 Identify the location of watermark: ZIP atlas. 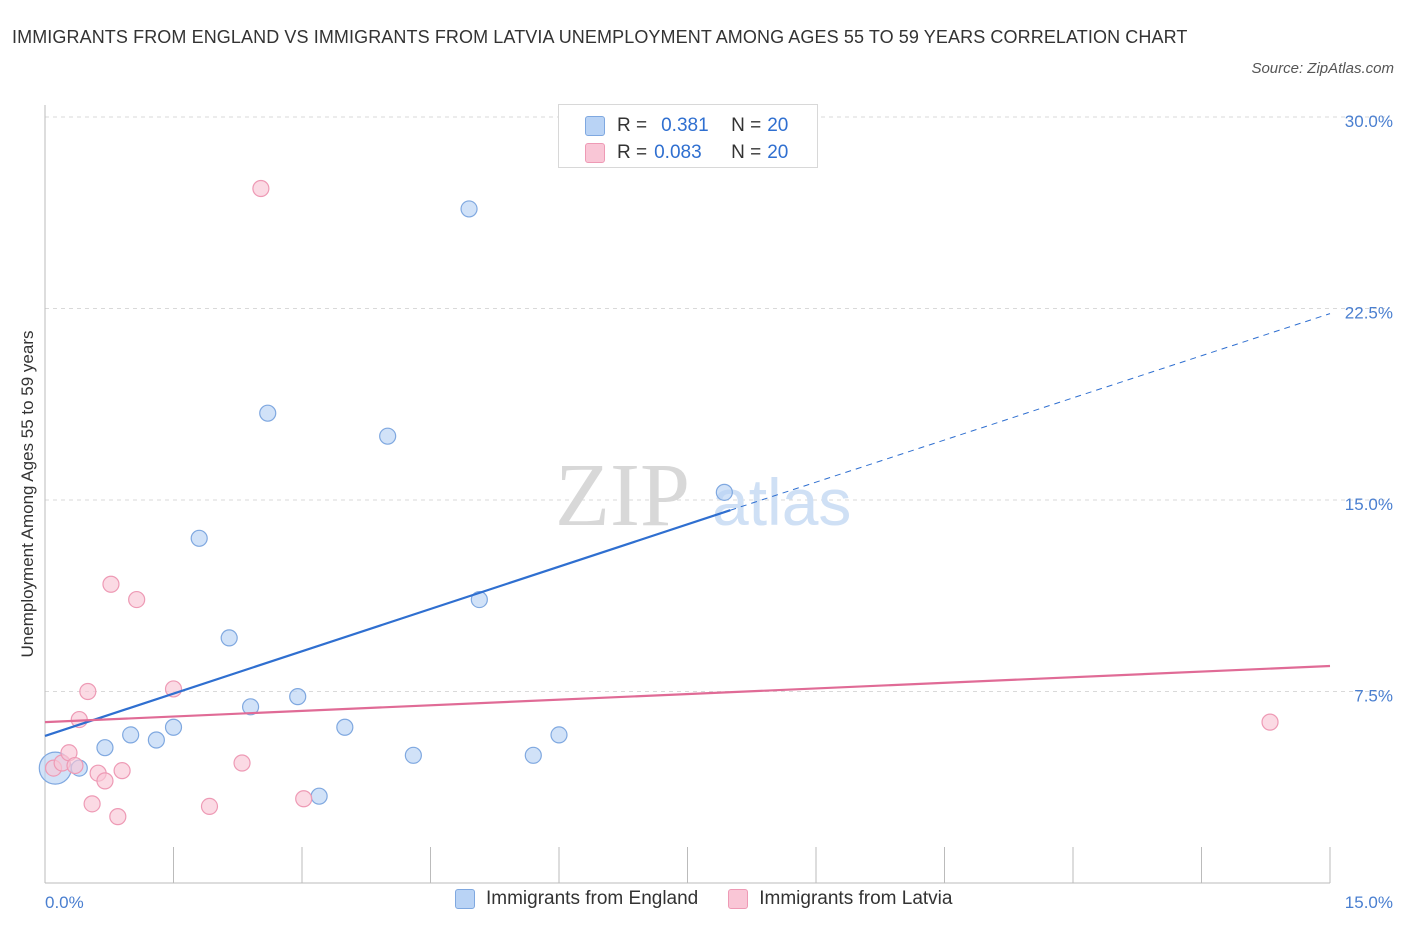
(703, 495).